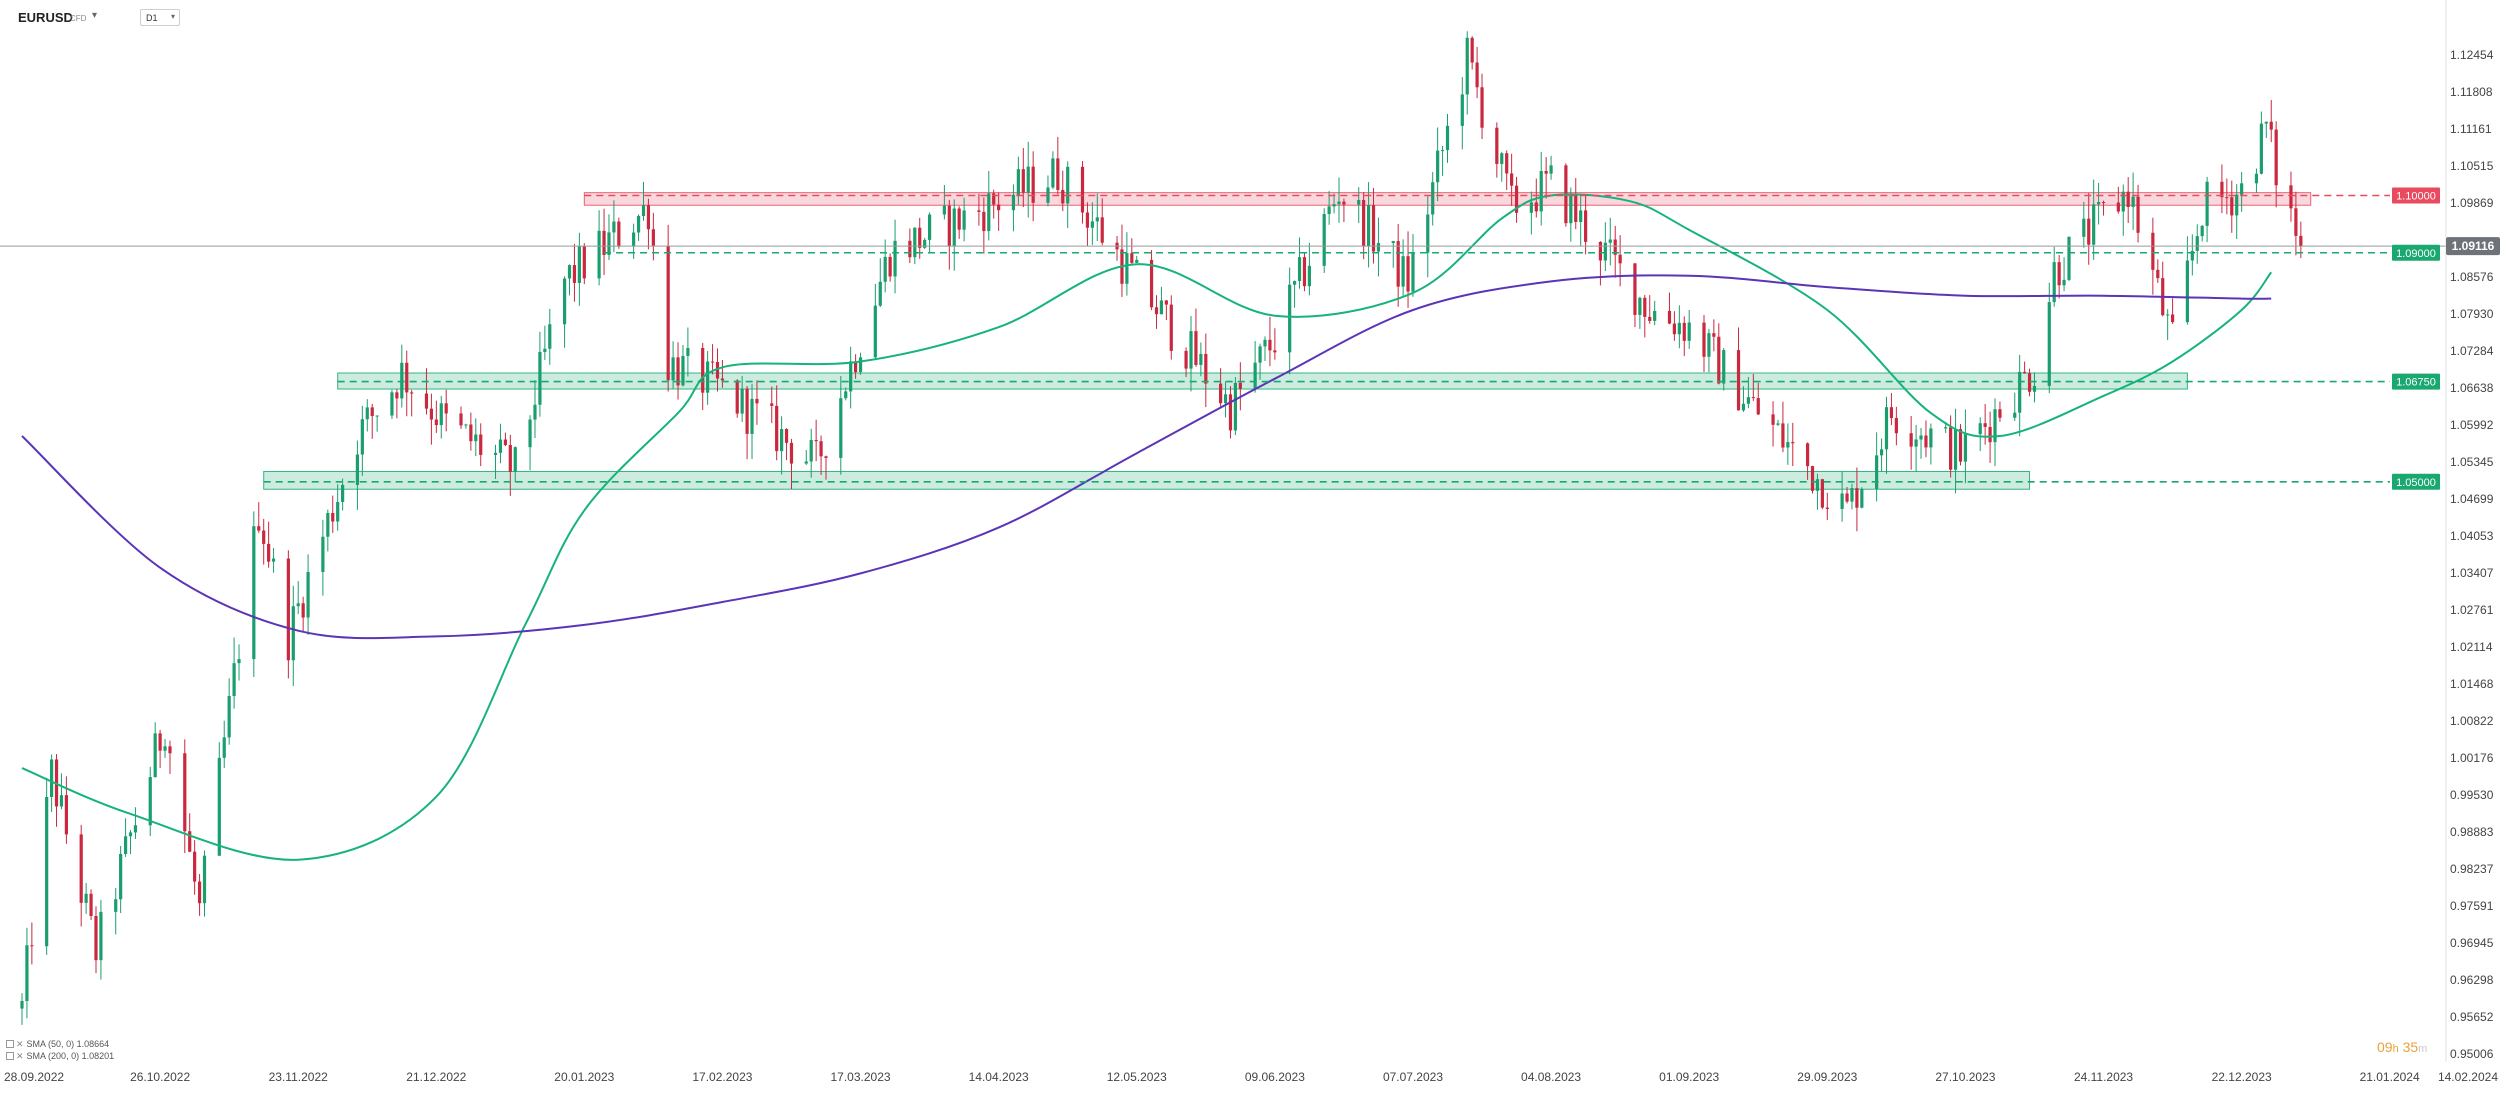  I want to click on symbol-name: EURUSD, so click(45, 17).